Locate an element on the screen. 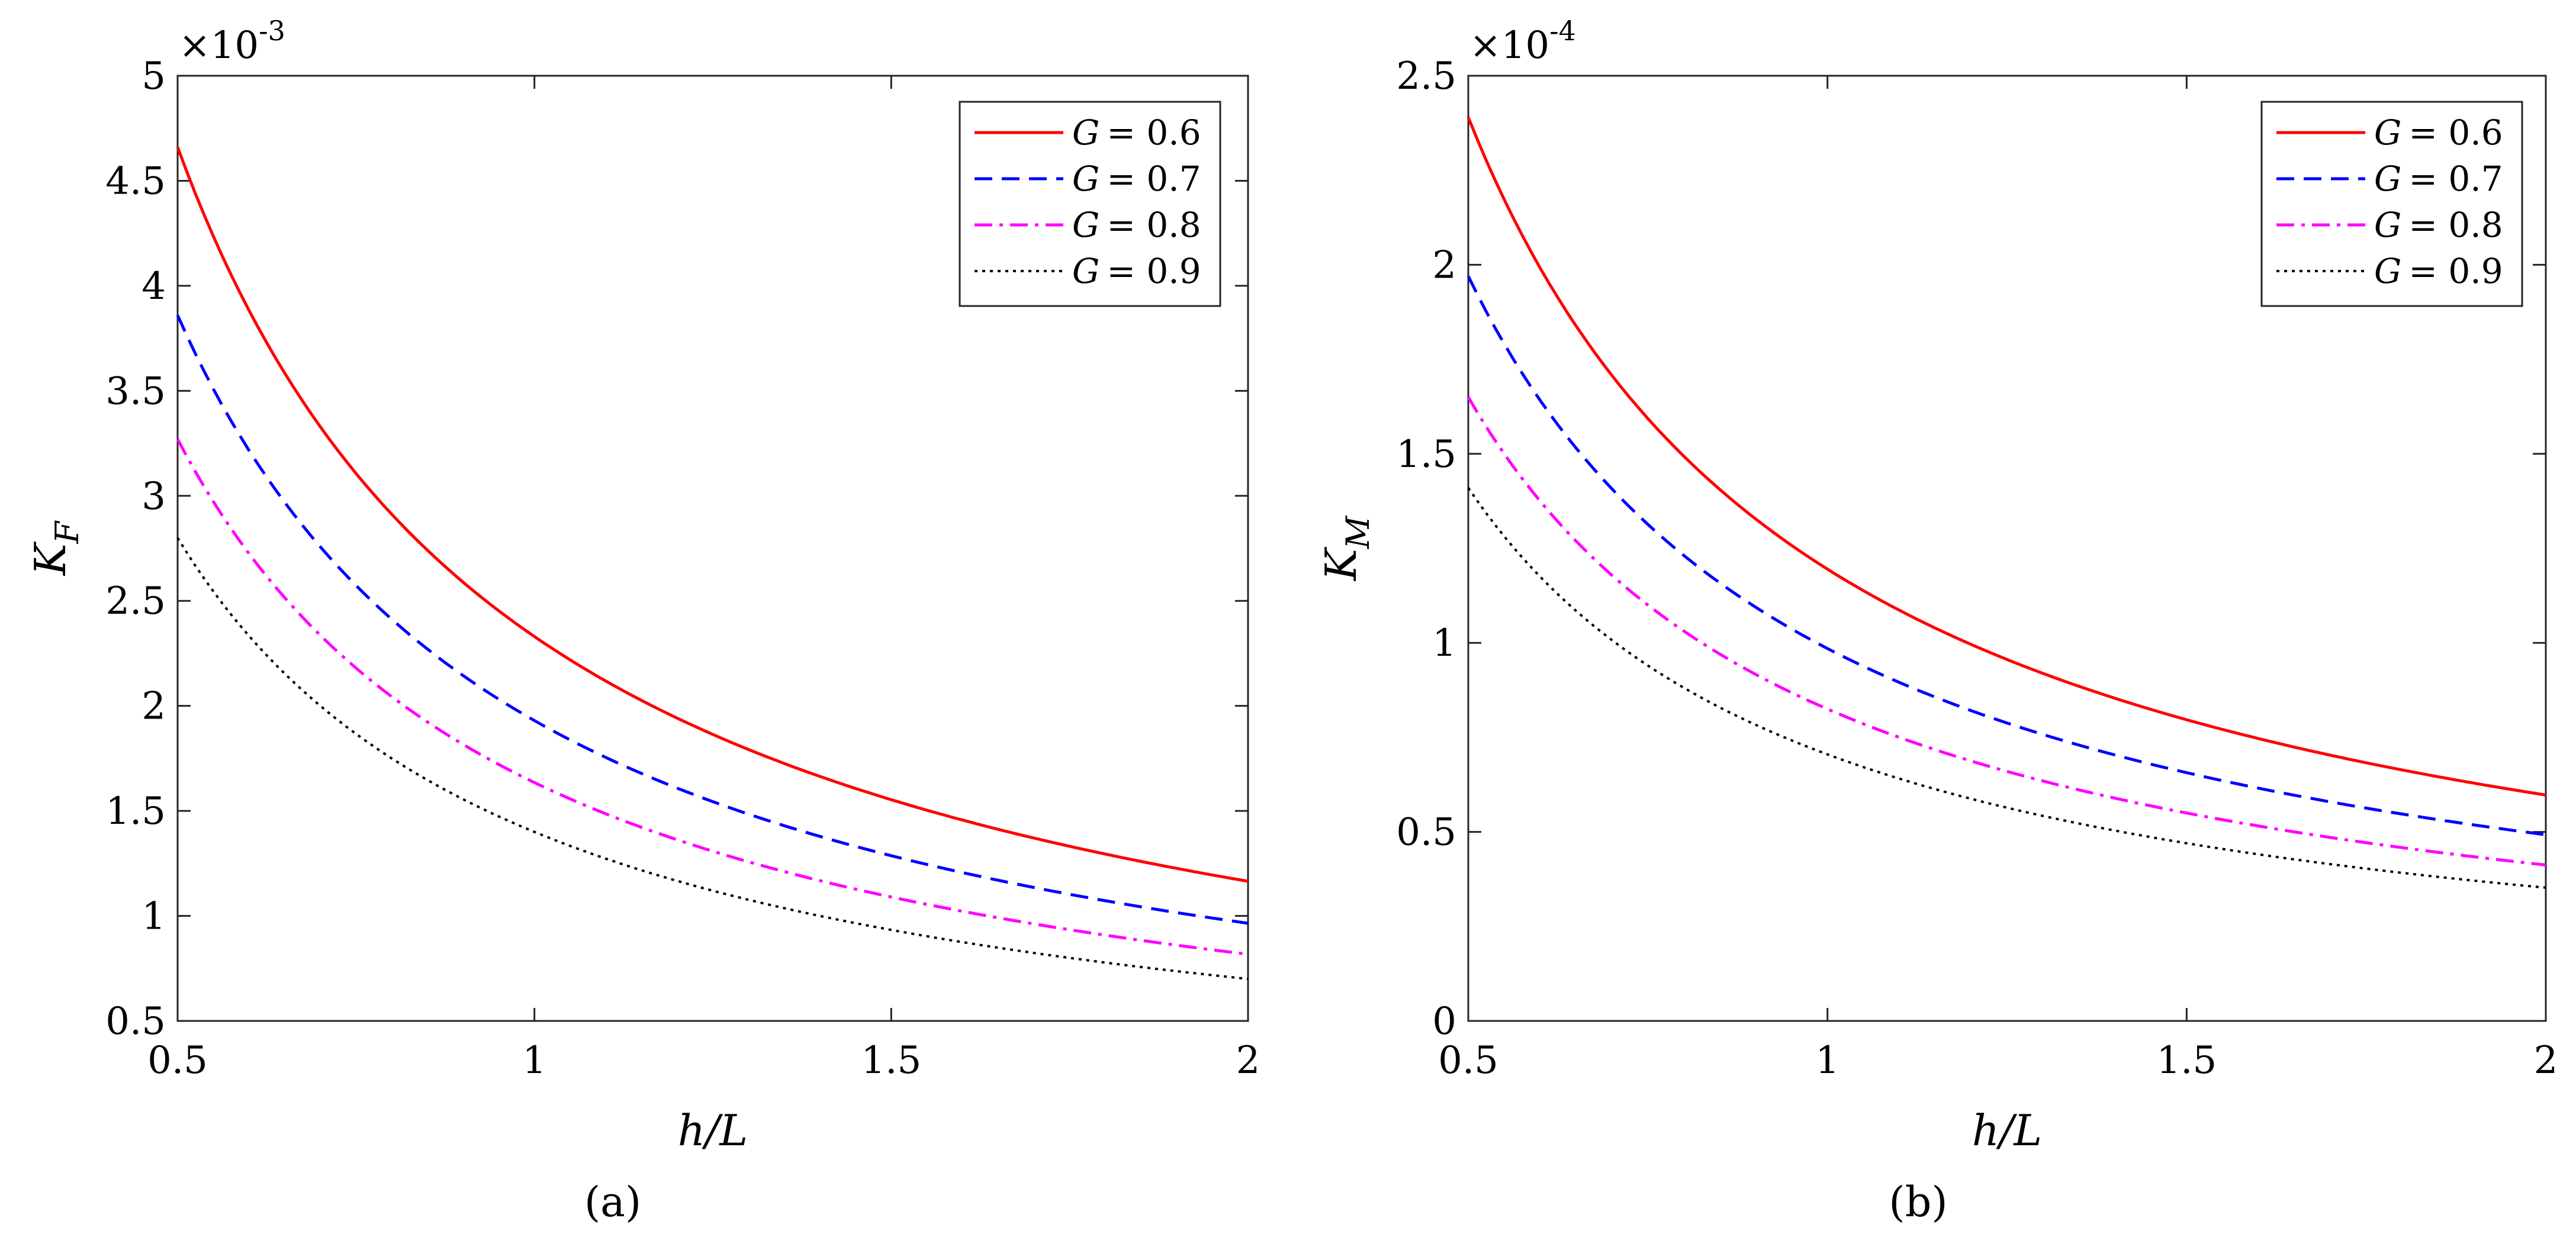 The height and width of the screenshot is (1234, 2576). y-axis-label: KF is located at coordinates (56, 548).